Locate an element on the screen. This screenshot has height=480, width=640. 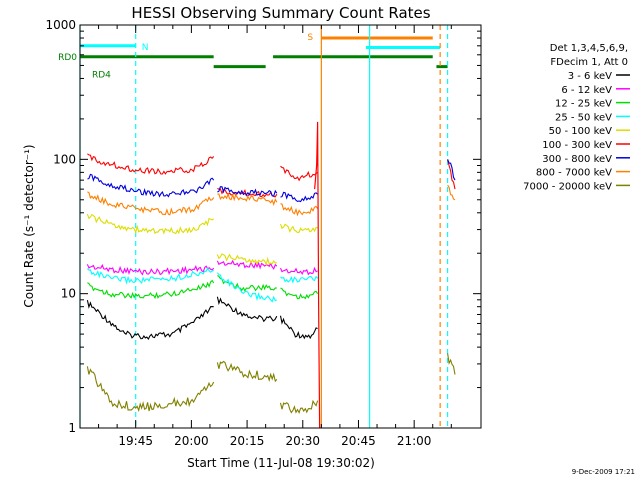
x-tick-label: 21:00 is located at coordinates (414, 441).